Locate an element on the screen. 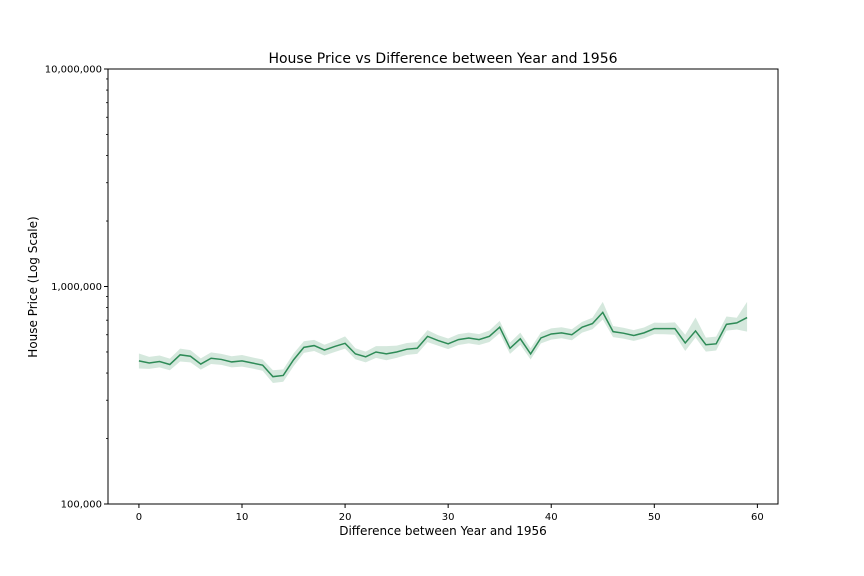 The width and height of the screenshot is (864, 576). x-tick-label: 20 is located at coordinates (345, 517).